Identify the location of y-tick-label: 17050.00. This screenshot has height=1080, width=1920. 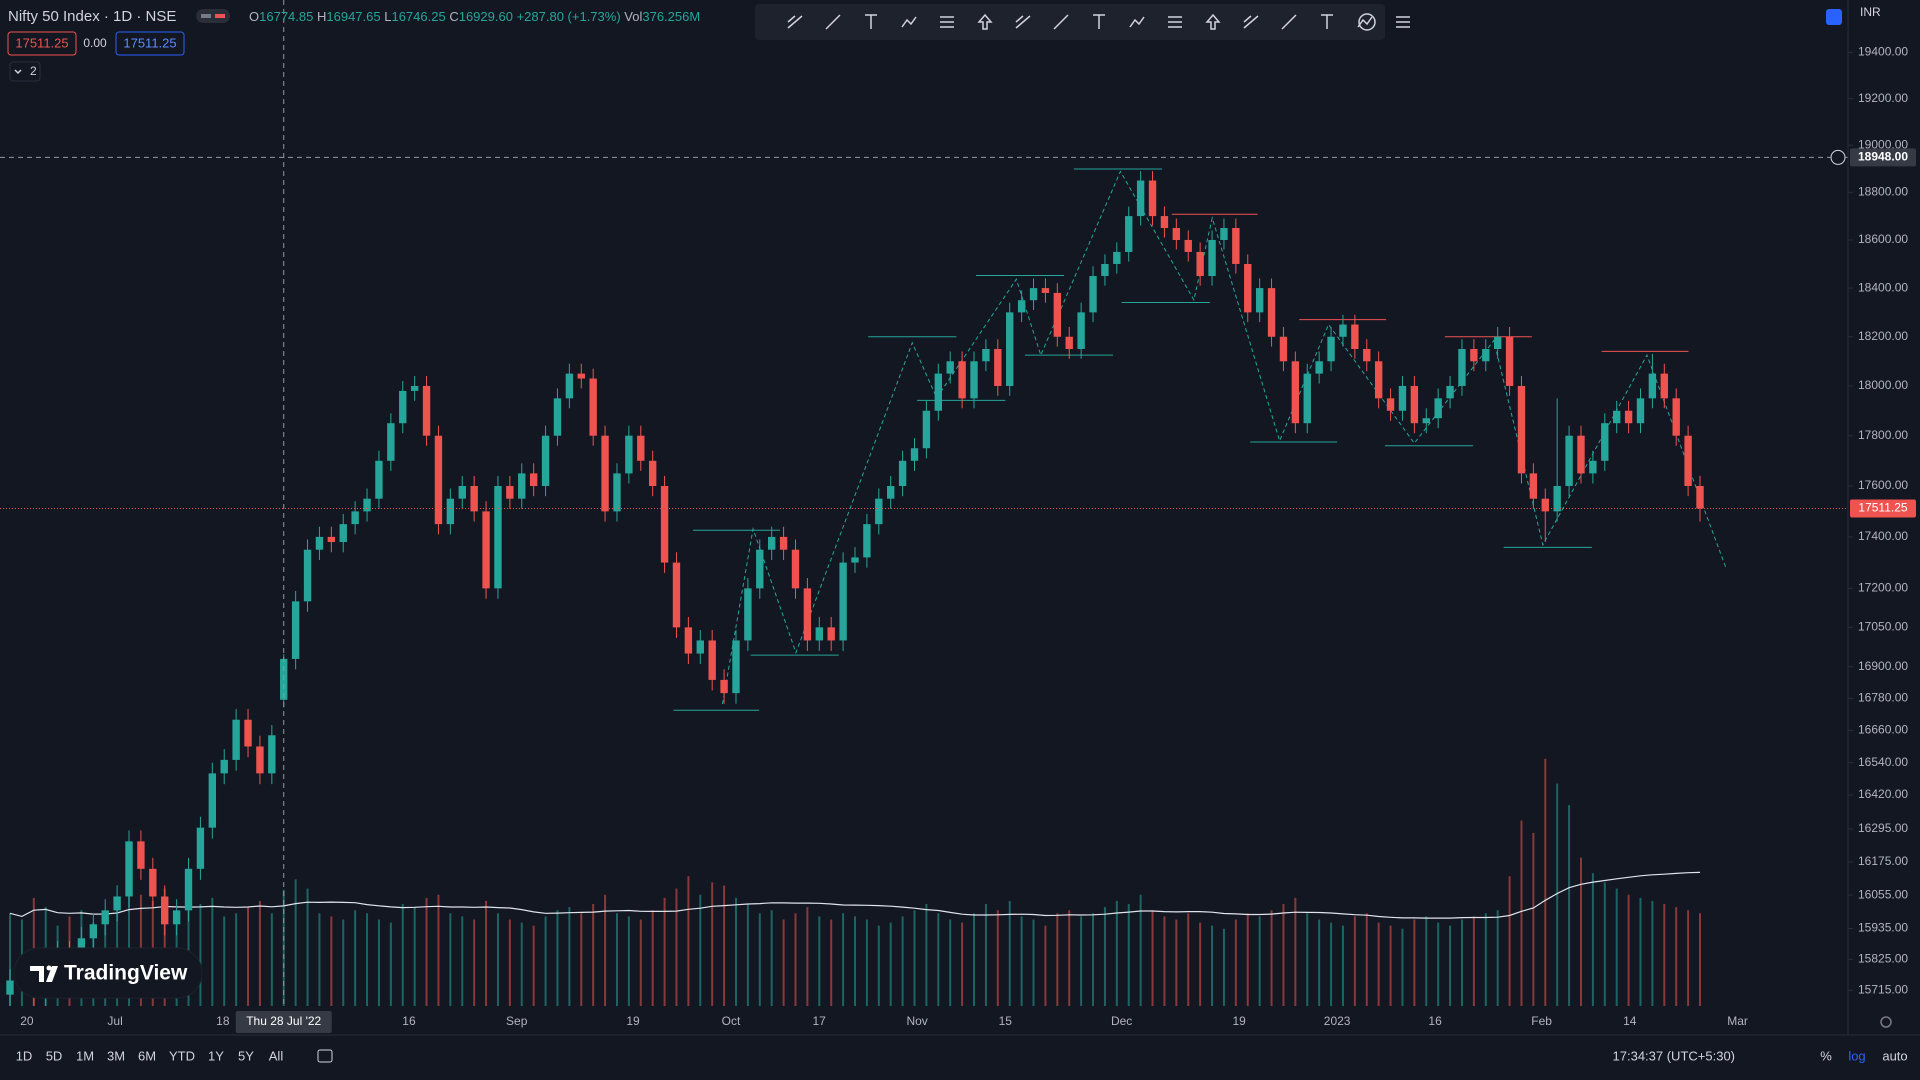
(1883, 627).